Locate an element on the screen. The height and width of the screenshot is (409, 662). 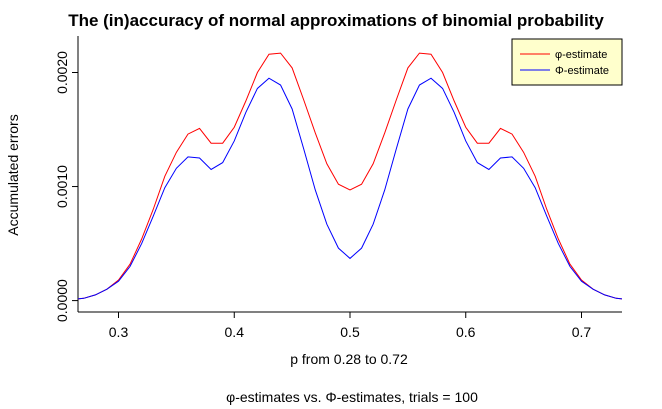
legend: φ-estimate Φ-estimate is located at coordinates (567, 62).